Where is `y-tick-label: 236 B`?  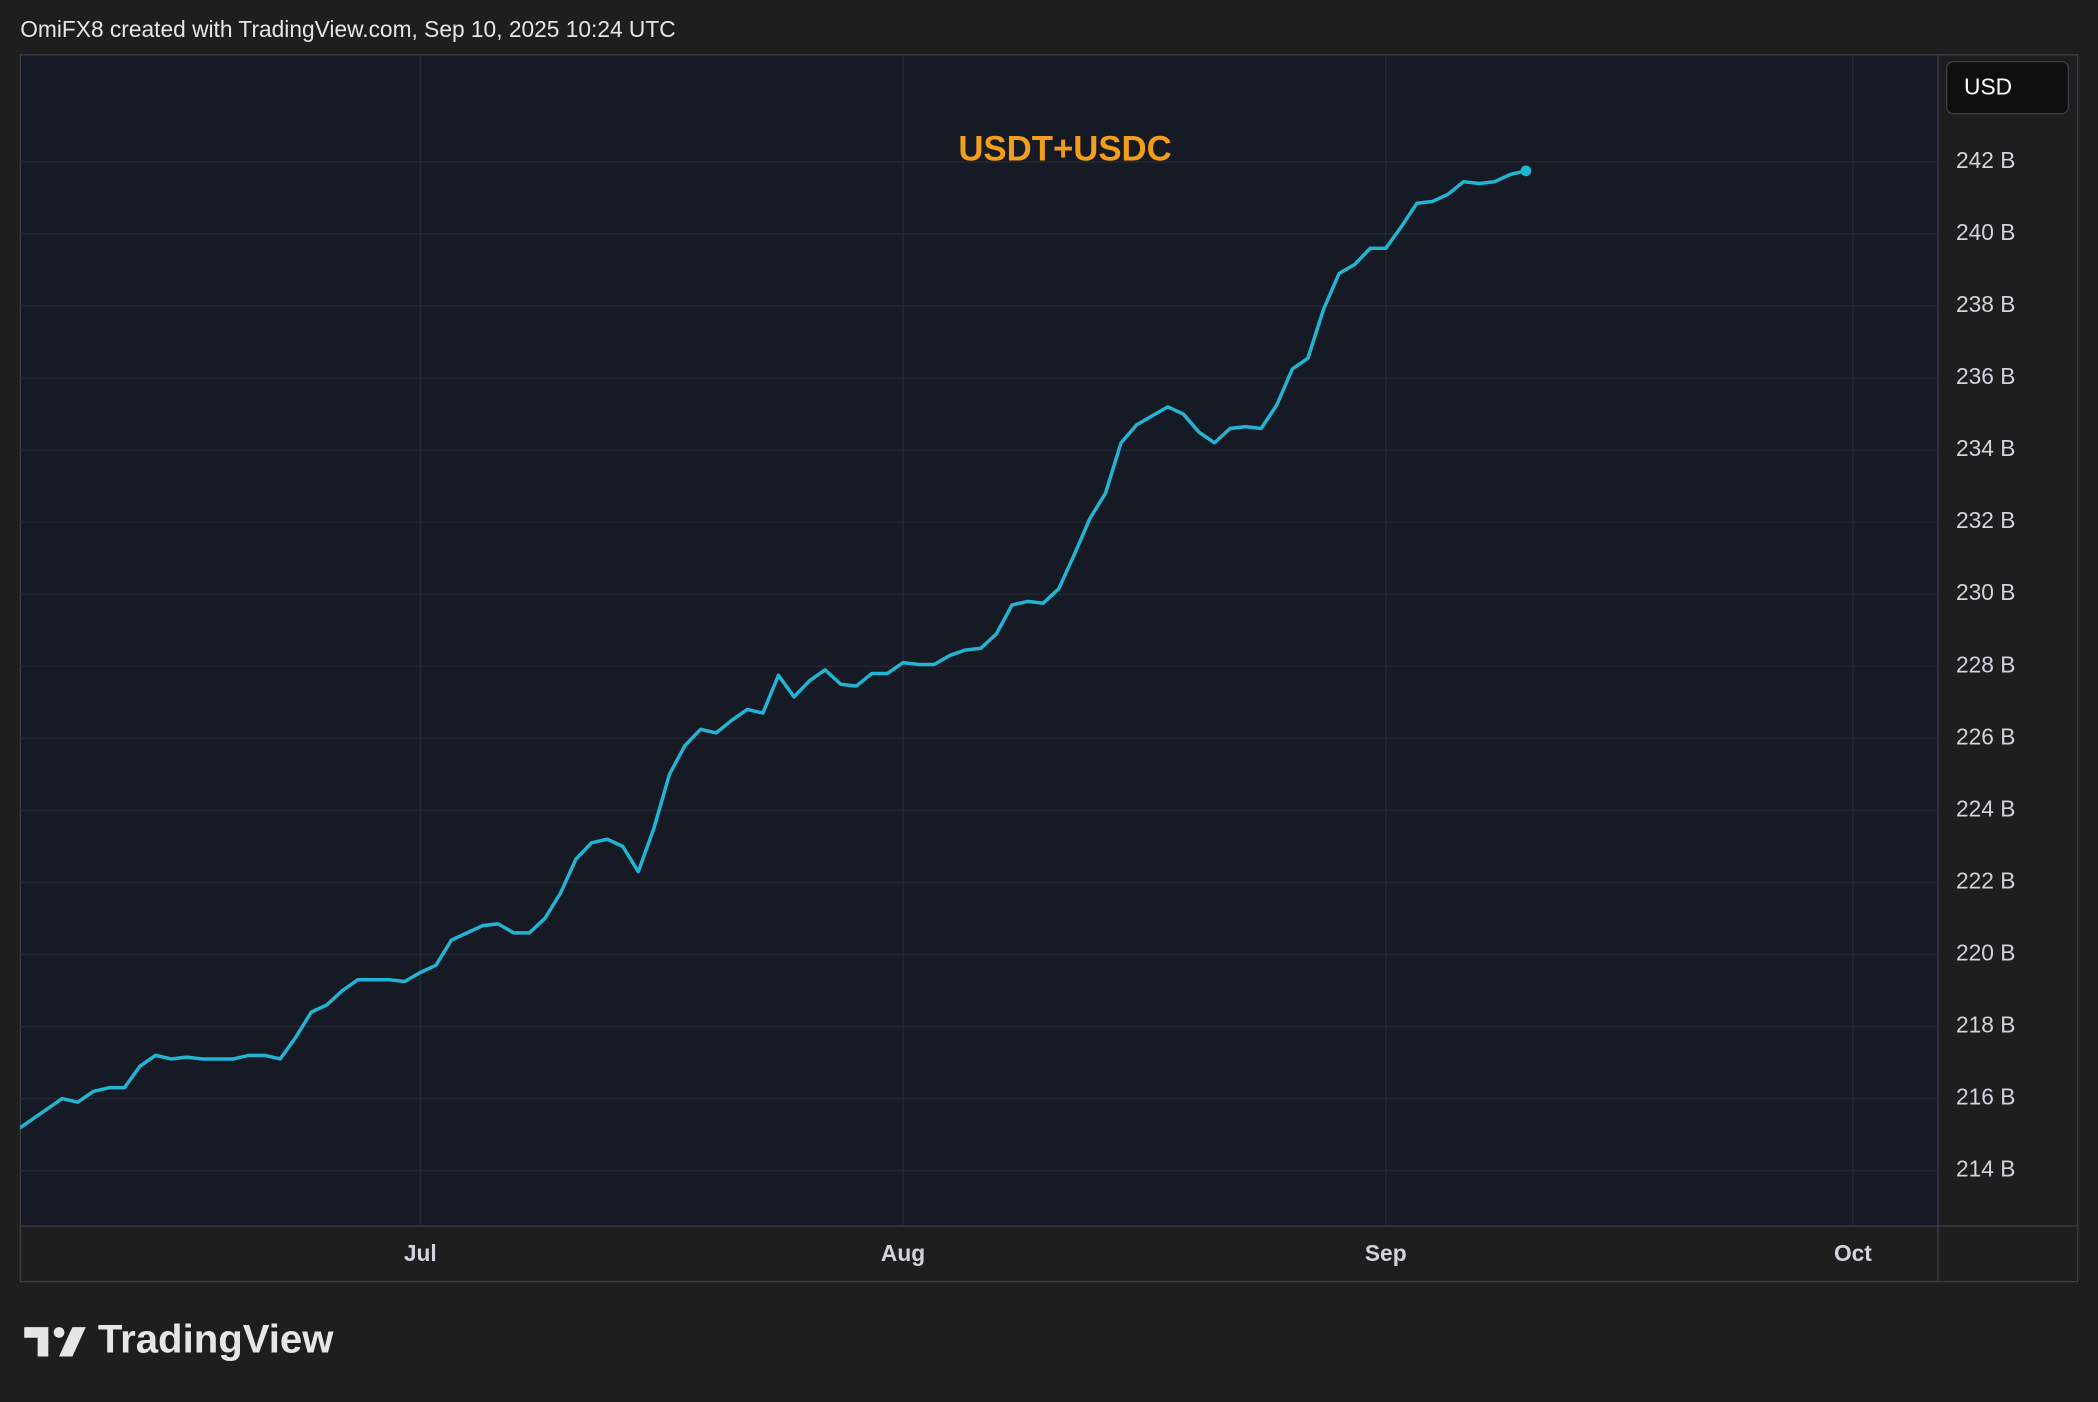
y-tick-label: 236 B is located at coordinates (1985, 376).